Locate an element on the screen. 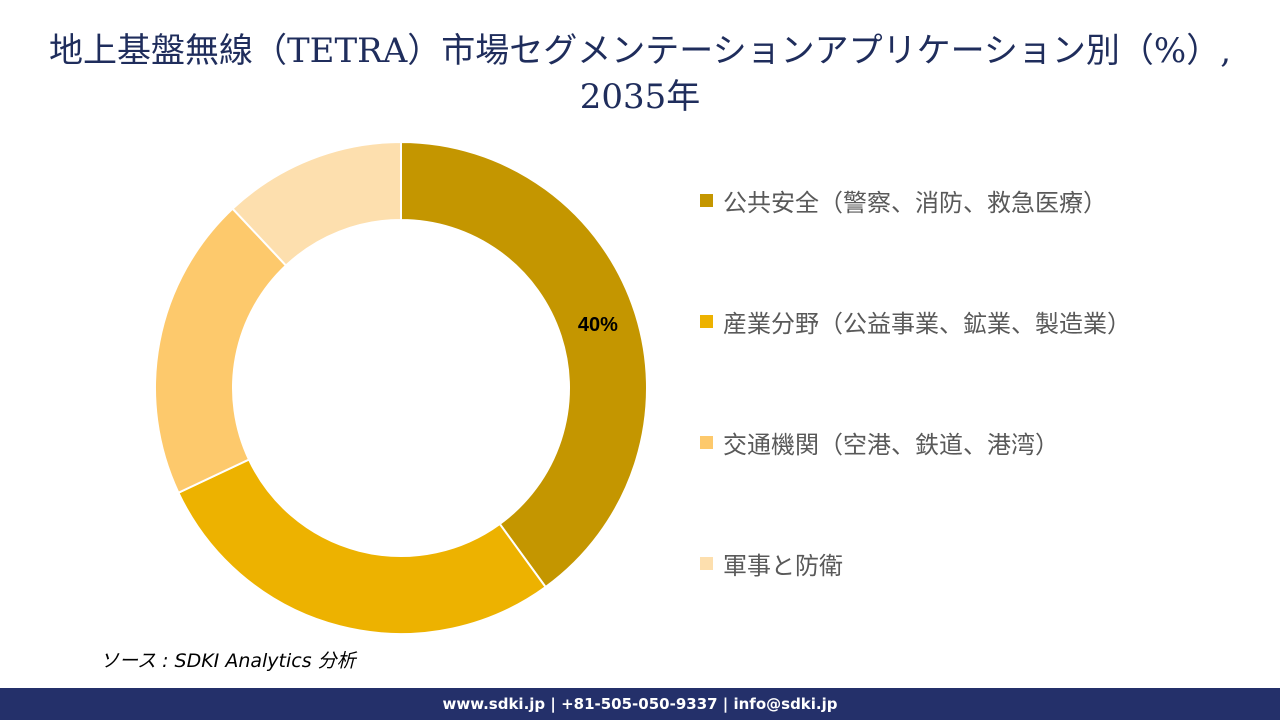 This screenshot has height=720, width=1280. legend-label: 産業分野（公益事業、鉱業、製造業） is located at coordinates (927, 323).